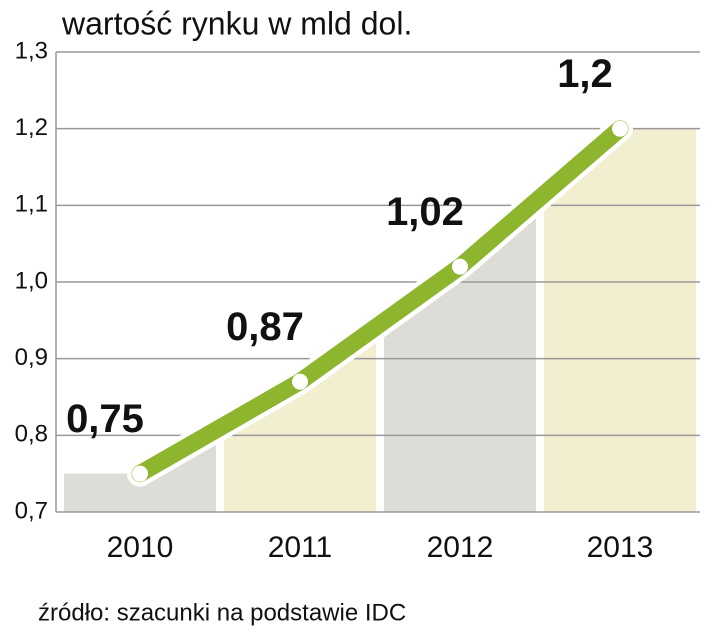 The height and width of the screenshot is (640, 705). Describe the element at coordinates (31, 357) in the screenshot. I see `y-tick-label: 0,9` at that location.